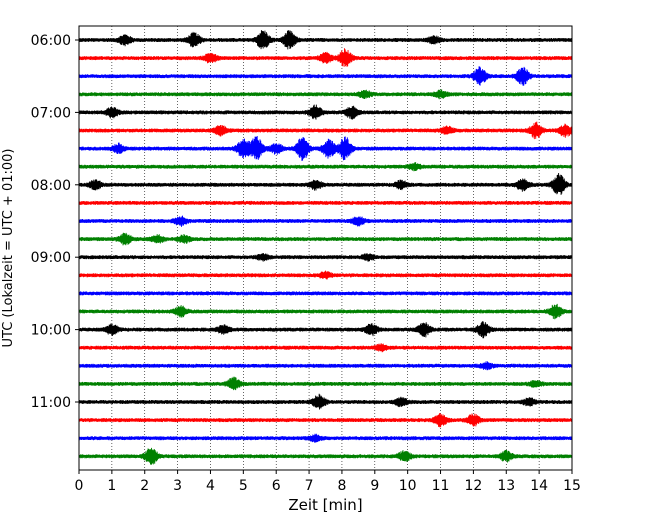  I want to click on x-tick-label: 10, so click(408, 486).